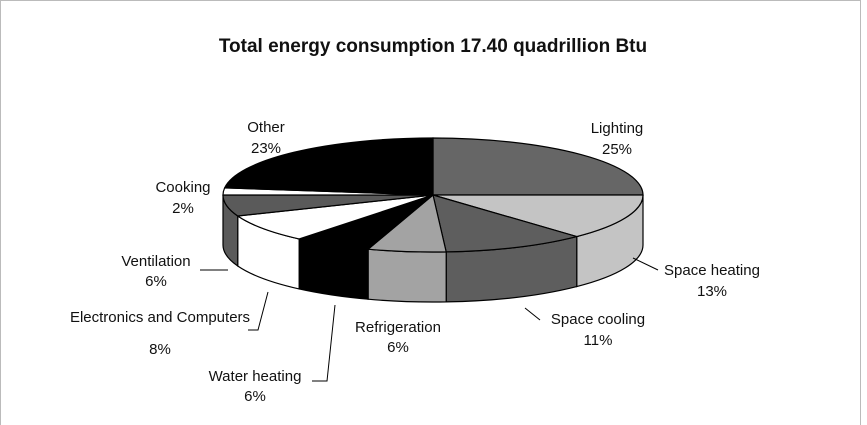 The height and width of the screenshot is (425, 867). I want to click on slice-label: Water heating, so click(255, 376).